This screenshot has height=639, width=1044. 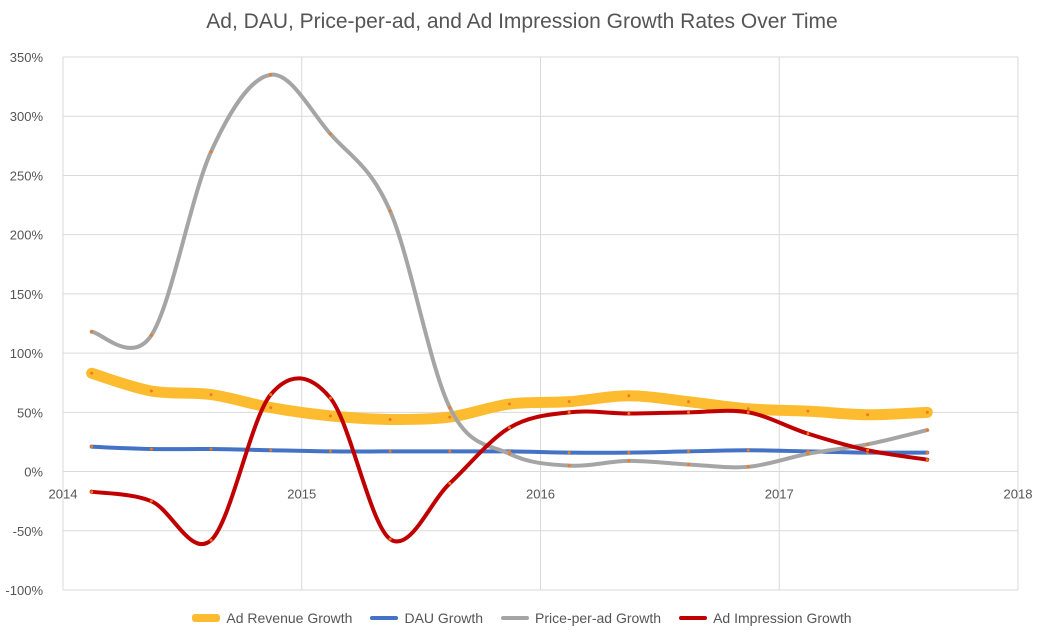 I want to click on x-tick-label: 2015, so click(x=301, y=494).